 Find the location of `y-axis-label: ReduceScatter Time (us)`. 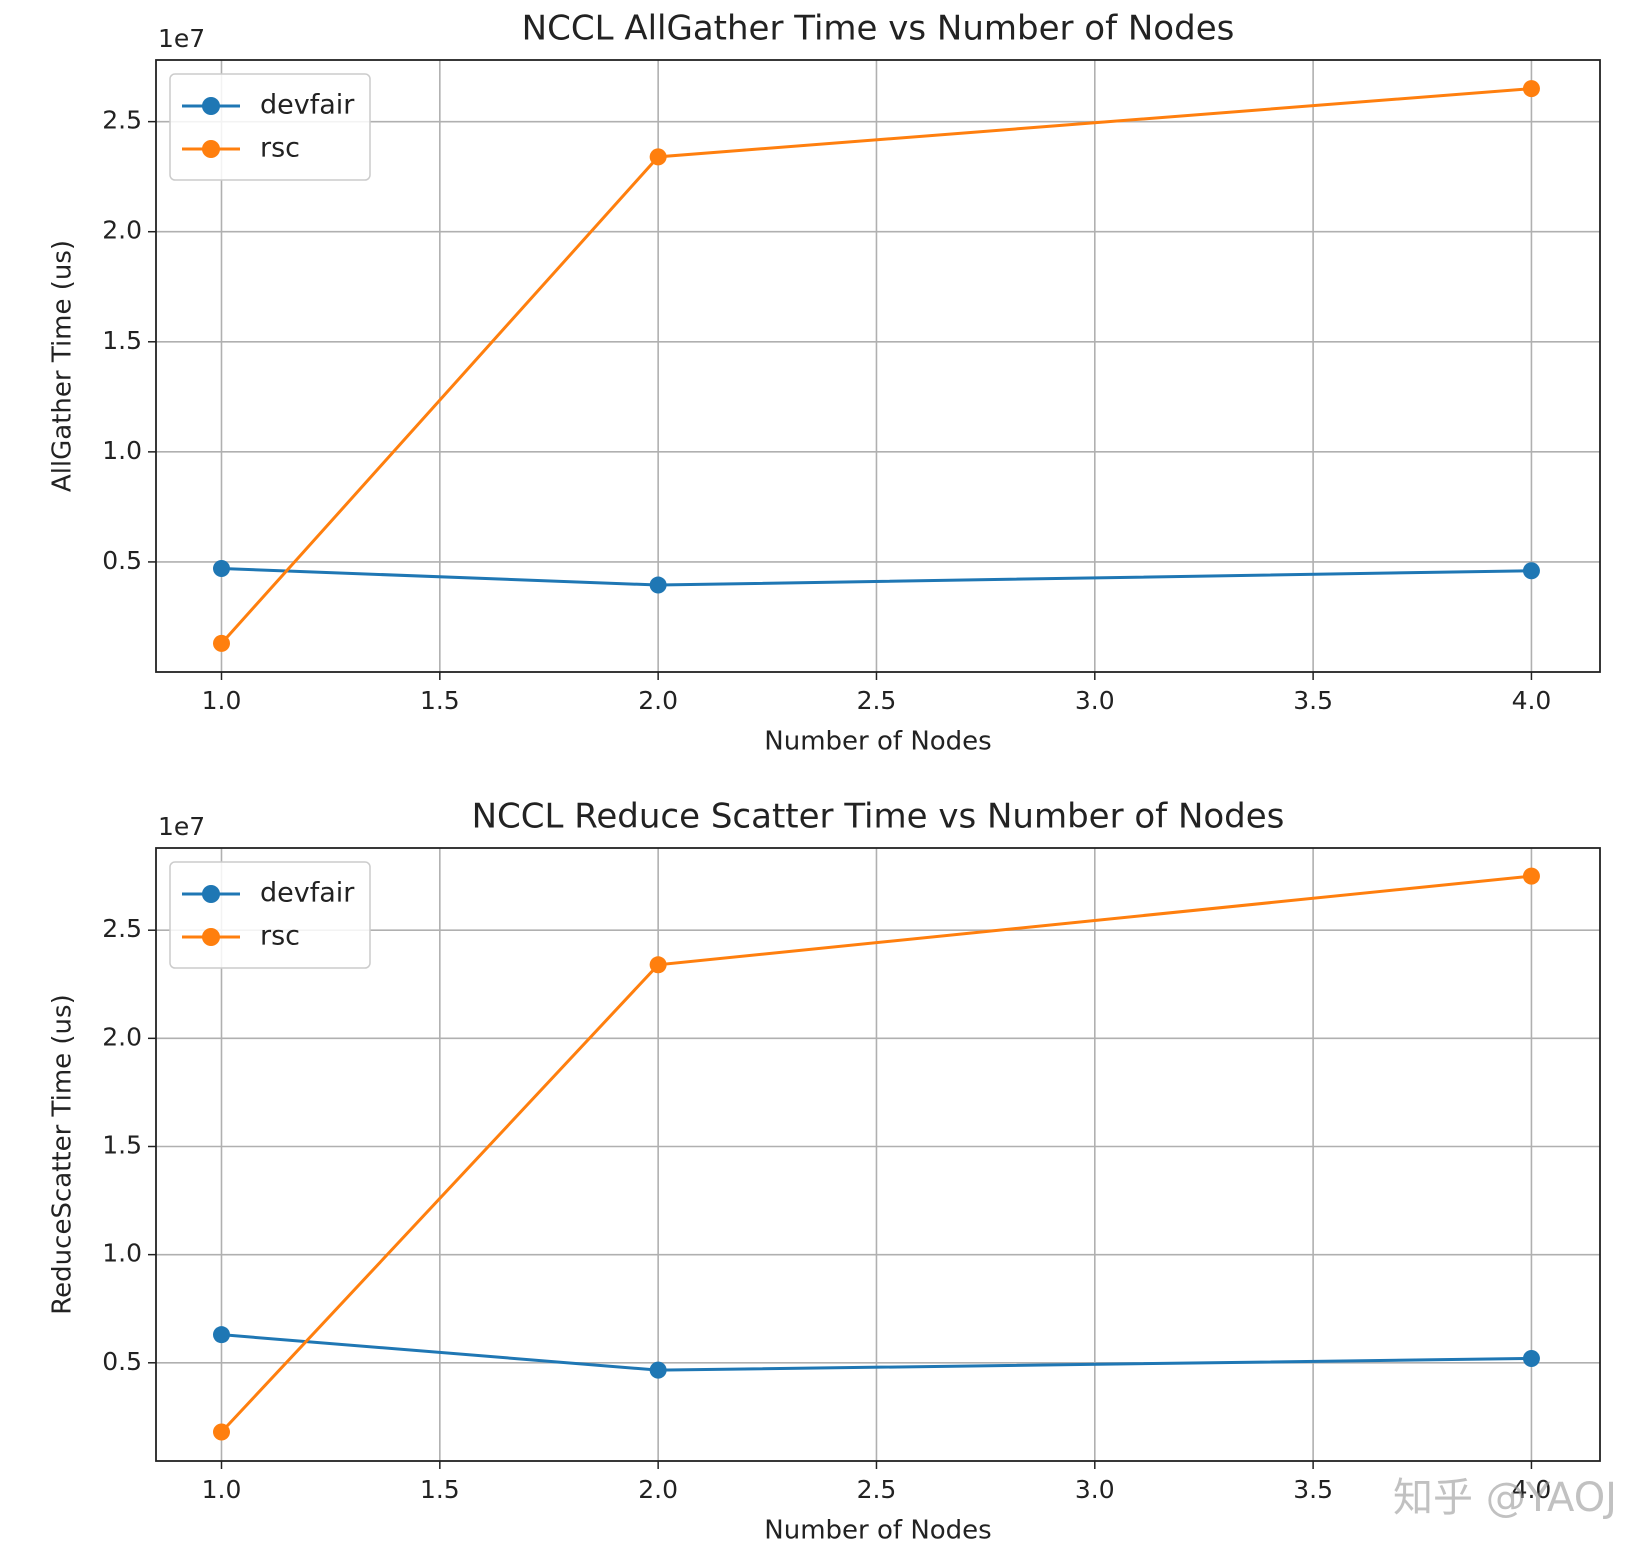

y-axis-label: ReduceScatter Time (us) is located at coordinates (63, 1154).